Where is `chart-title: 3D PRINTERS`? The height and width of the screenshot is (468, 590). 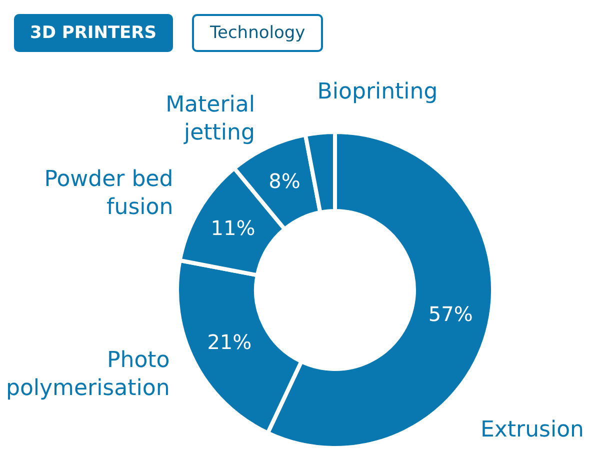 chart-title: 3D PRINTERS is located at coordinates (93, 33).